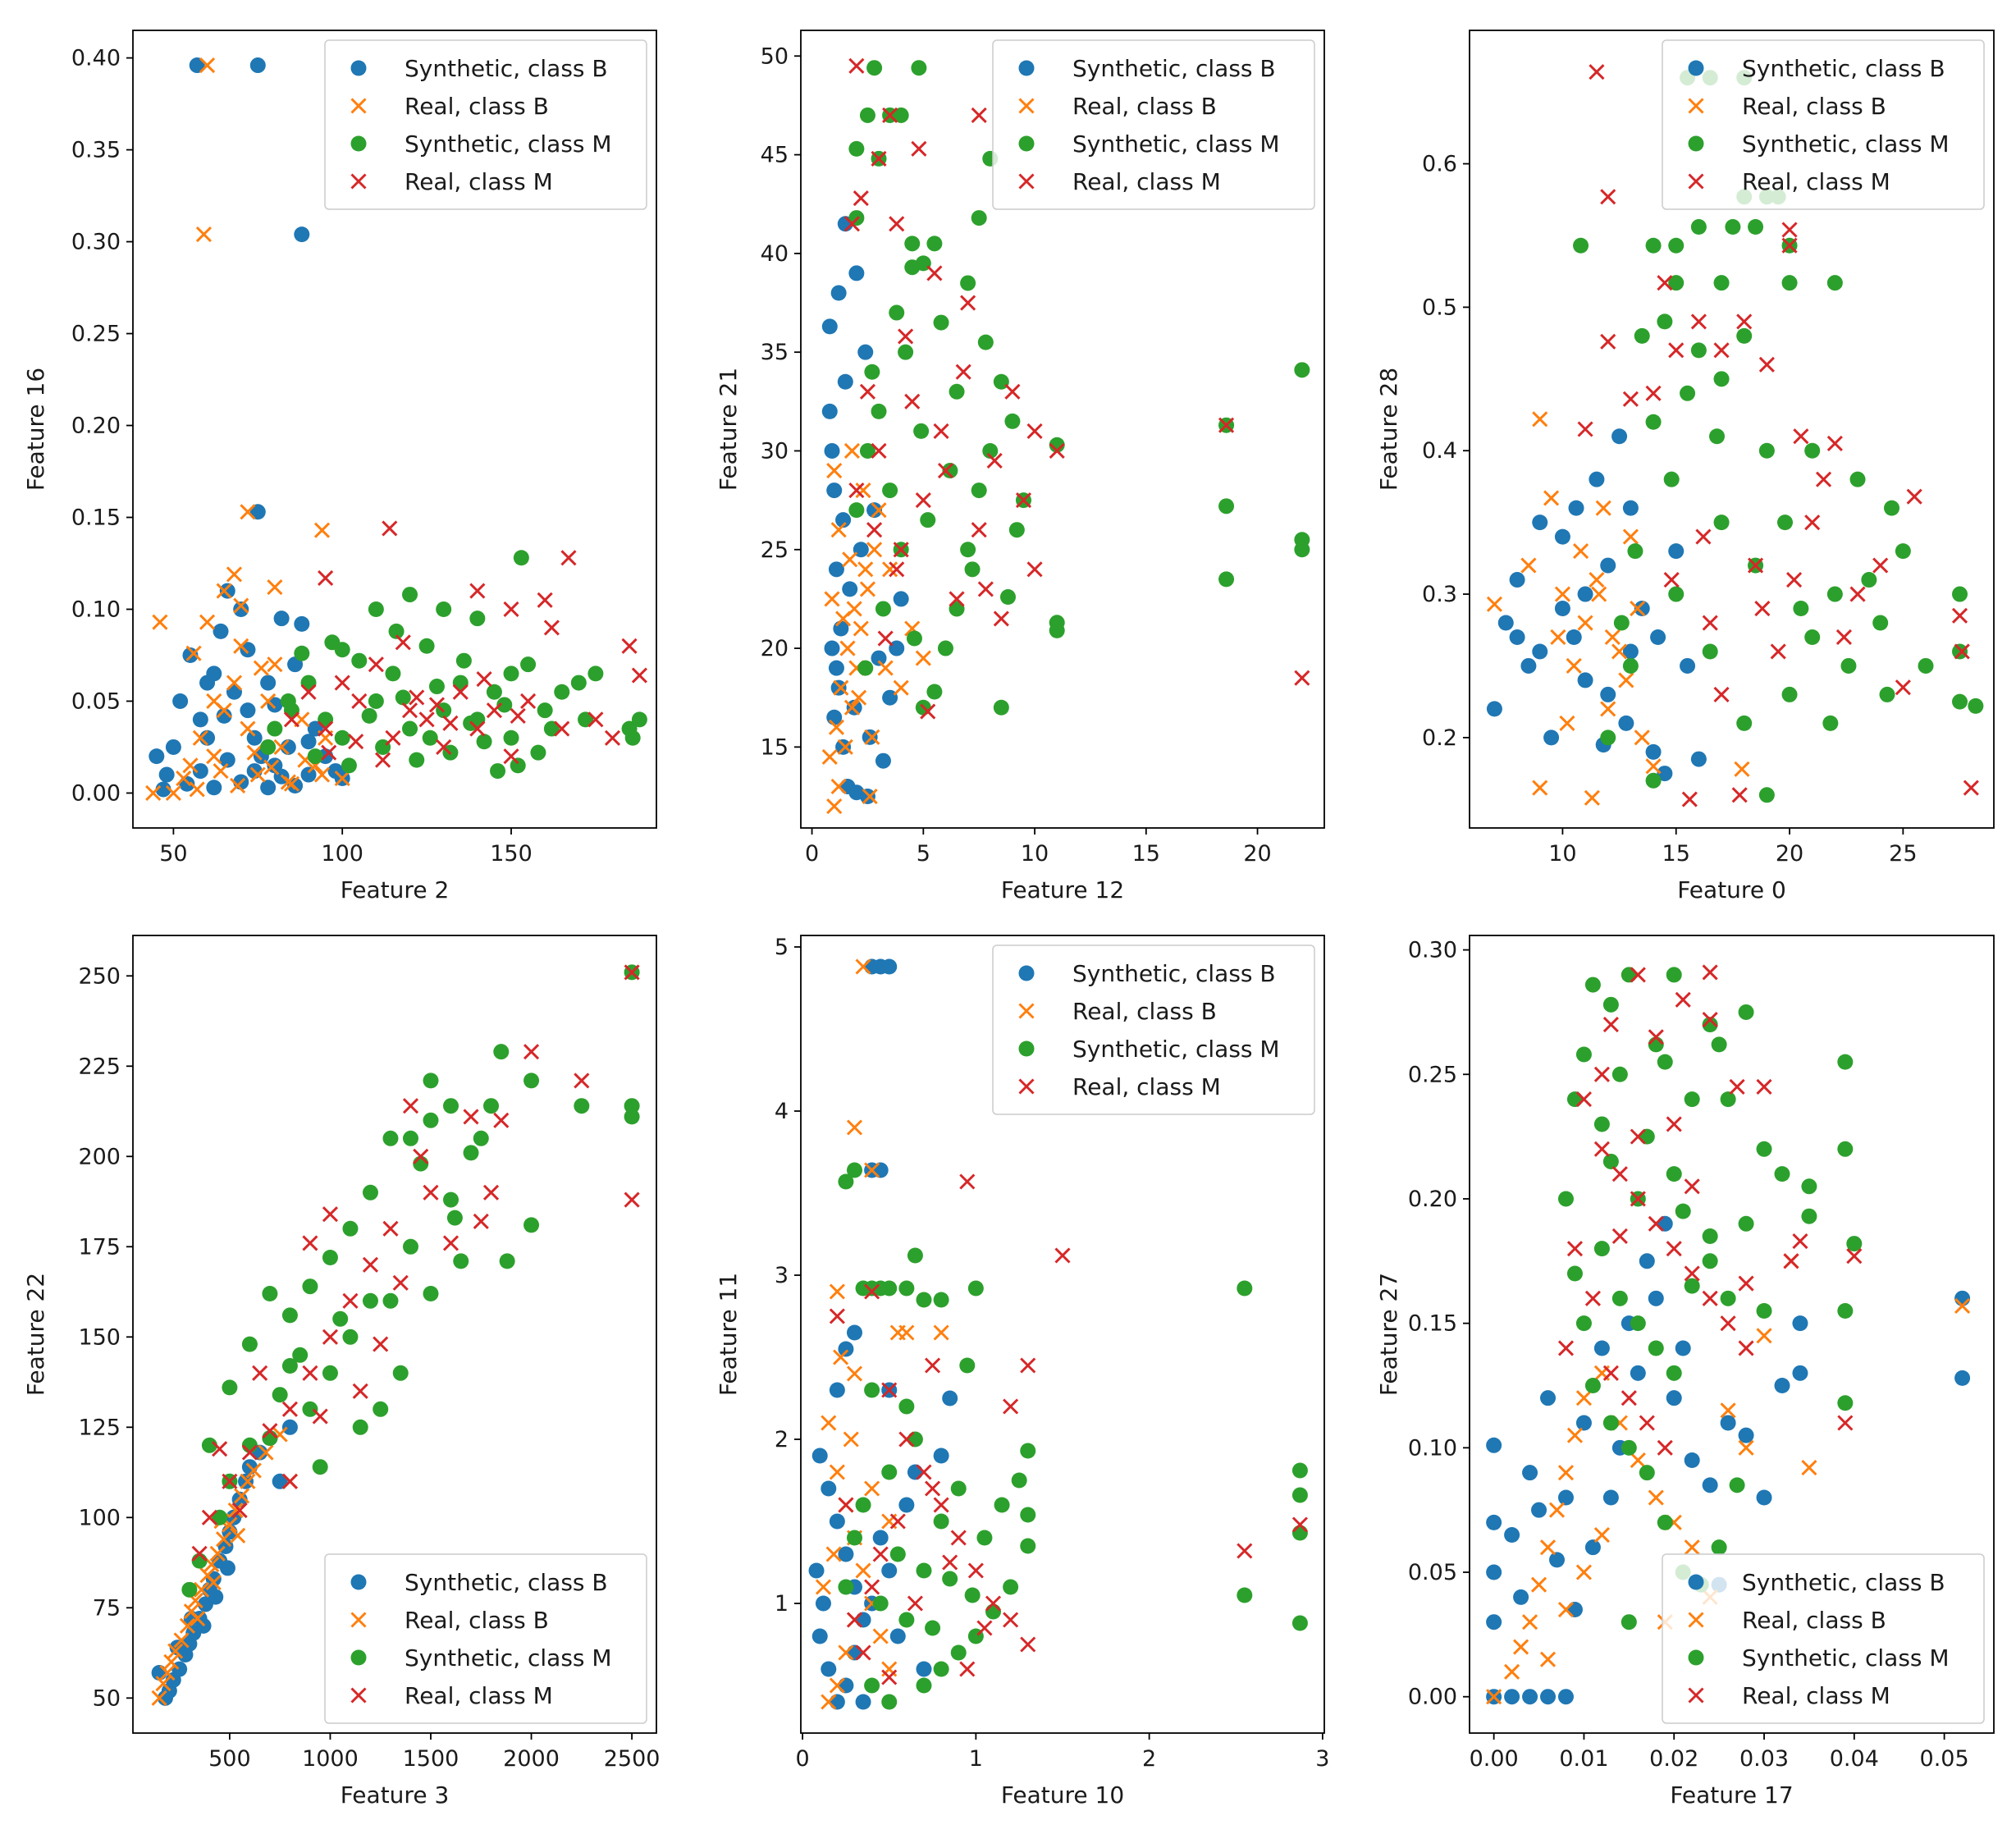 The width and height of the screenshot is (2016, 1834). I want to click on plot-area, so click(1065, 436).